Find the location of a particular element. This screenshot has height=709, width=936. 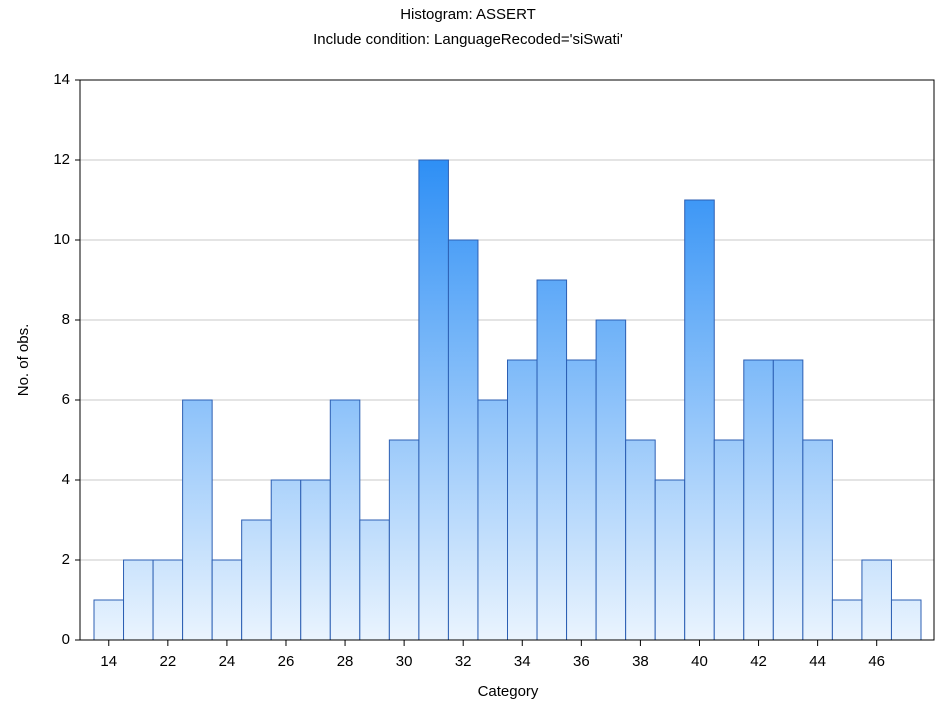

x-tick-label: 40 is located at coordinates (699, 661).